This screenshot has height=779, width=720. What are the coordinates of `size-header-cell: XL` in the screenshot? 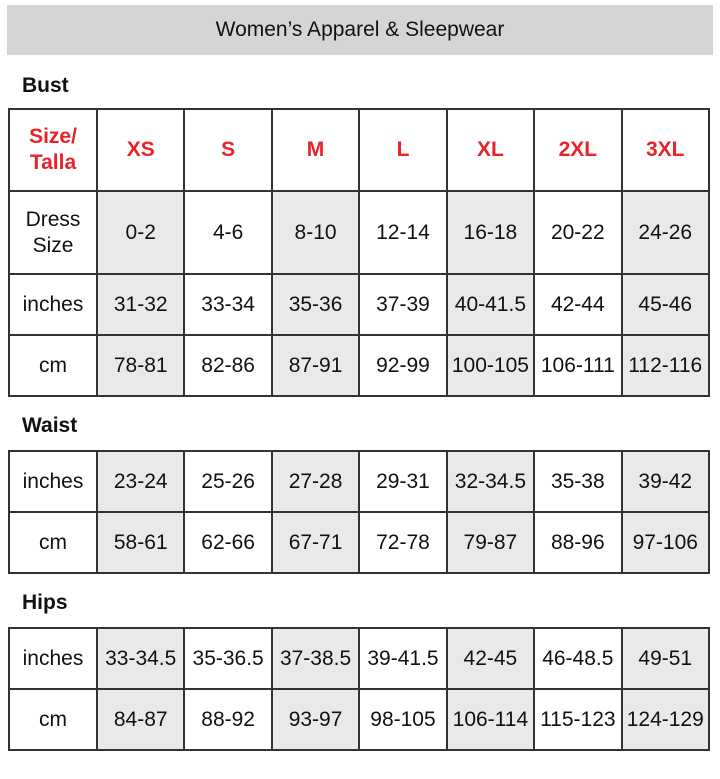 It's located at (490, 150).